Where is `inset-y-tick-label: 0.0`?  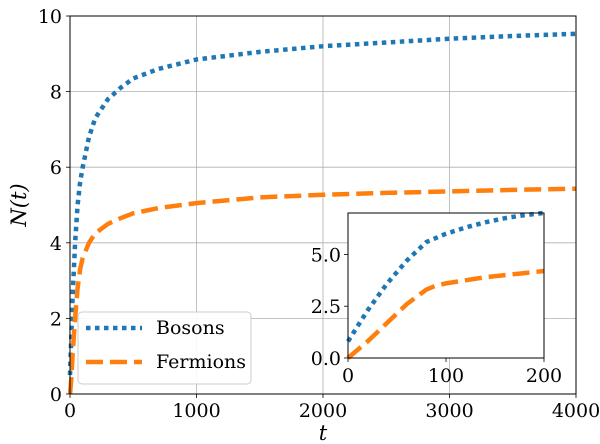 inset-y-tick-label: 0.0 is located at coordinates (326, 359).